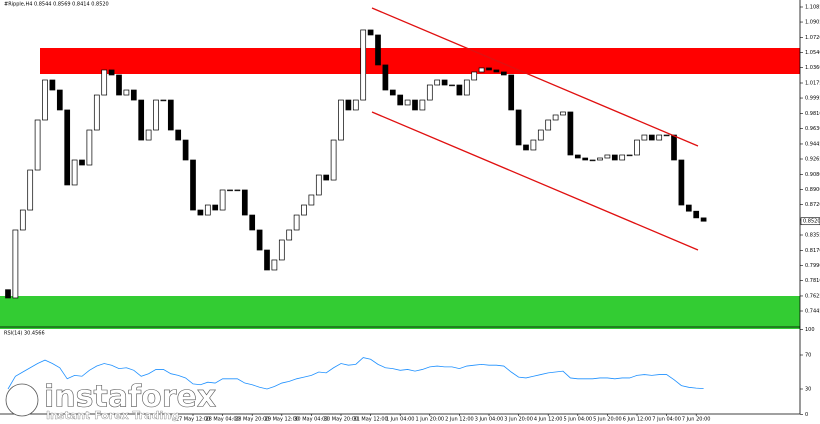 The height and width of the screenshot is (424, 820). I want to click on x-tick-label: 2 Jun 12:00, so click(459, 420).